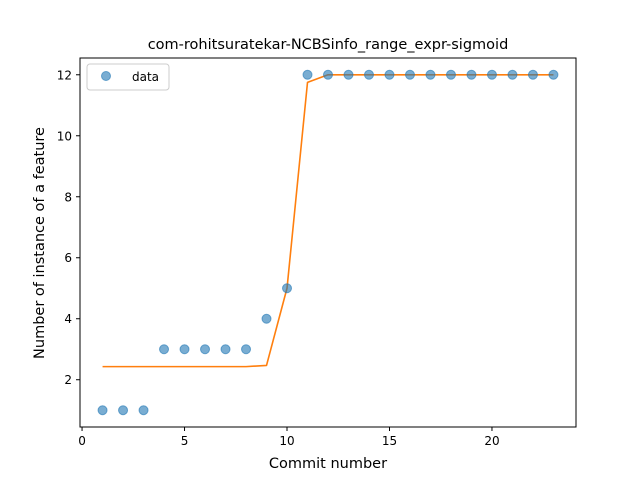  I want to click on y-tick-label: 6, so click(68, 258).